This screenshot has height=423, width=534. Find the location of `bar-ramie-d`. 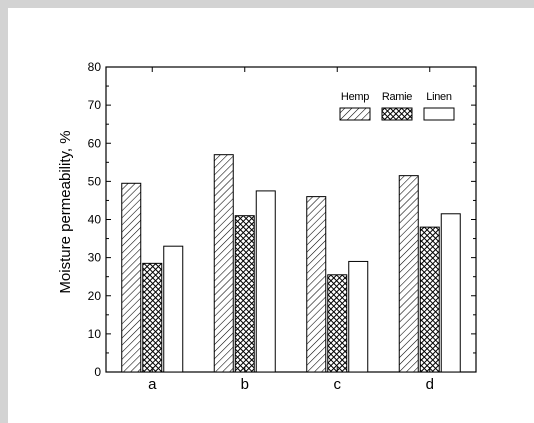

bar-ramie-d is located at coordinates (429, 299).